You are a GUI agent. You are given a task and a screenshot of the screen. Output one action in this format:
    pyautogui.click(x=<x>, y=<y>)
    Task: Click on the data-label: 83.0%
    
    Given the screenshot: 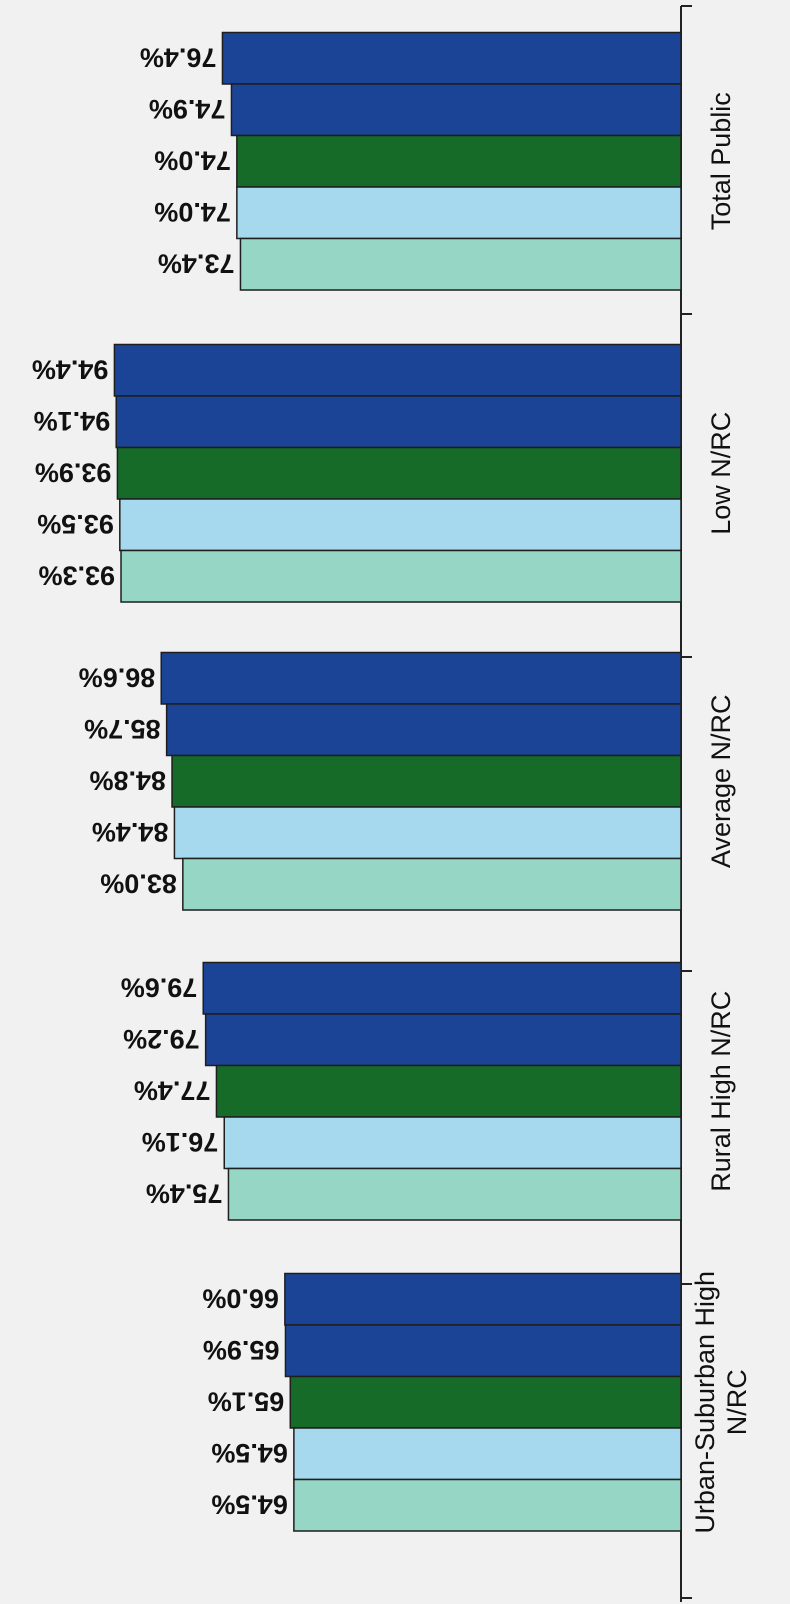 What is the action you would take?
    pyautogui.click(x=138, y=883)
    